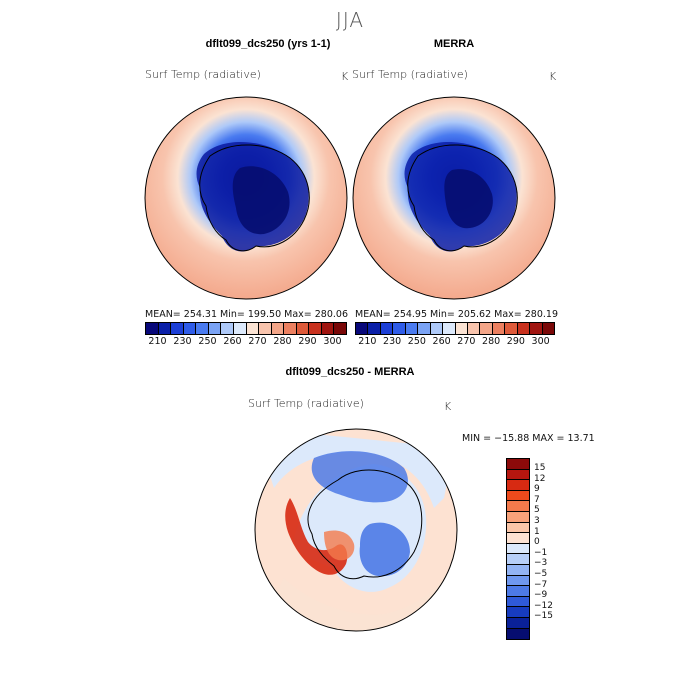 The image size is (700, 700). Describe the element at coordinates (466, 341) in the screenshot. I see `panel-2-colorbar-tick-label: 270` at that location.